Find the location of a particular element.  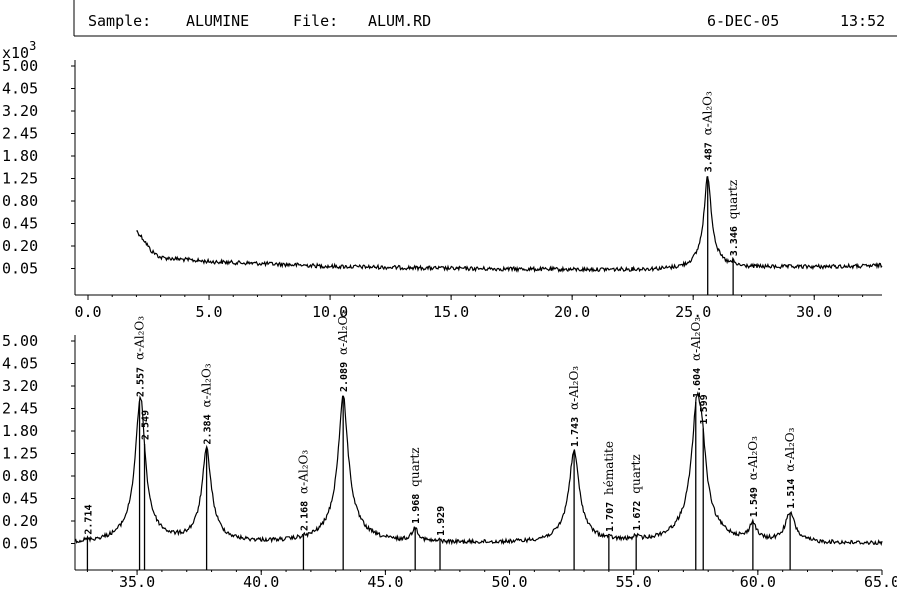

peak-phase-label: hématite is located at coordinates (609, 468).